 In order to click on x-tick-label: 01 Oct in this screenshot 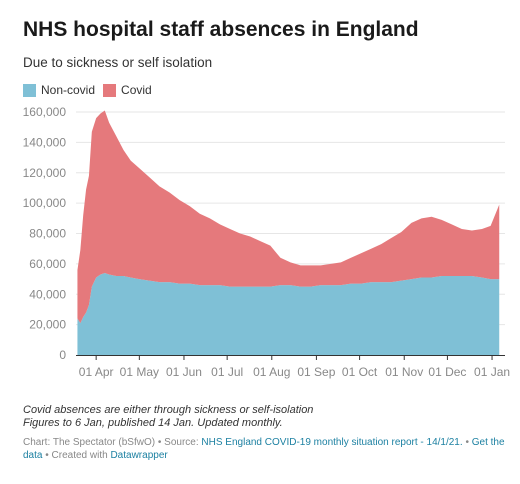, I will do `click(360, 372)`.